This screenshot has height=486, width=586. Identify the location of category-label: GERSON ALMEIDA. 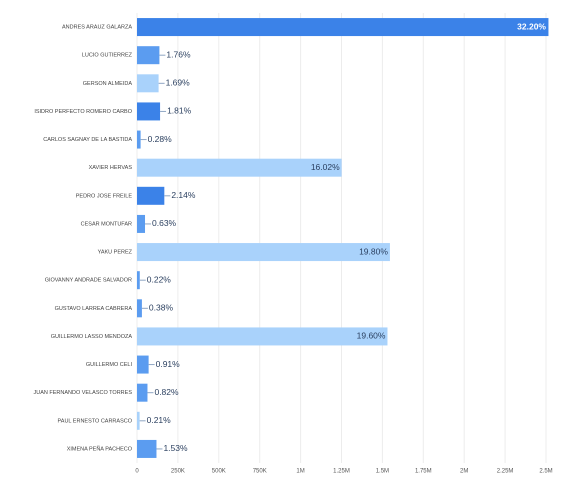
(108, 84).